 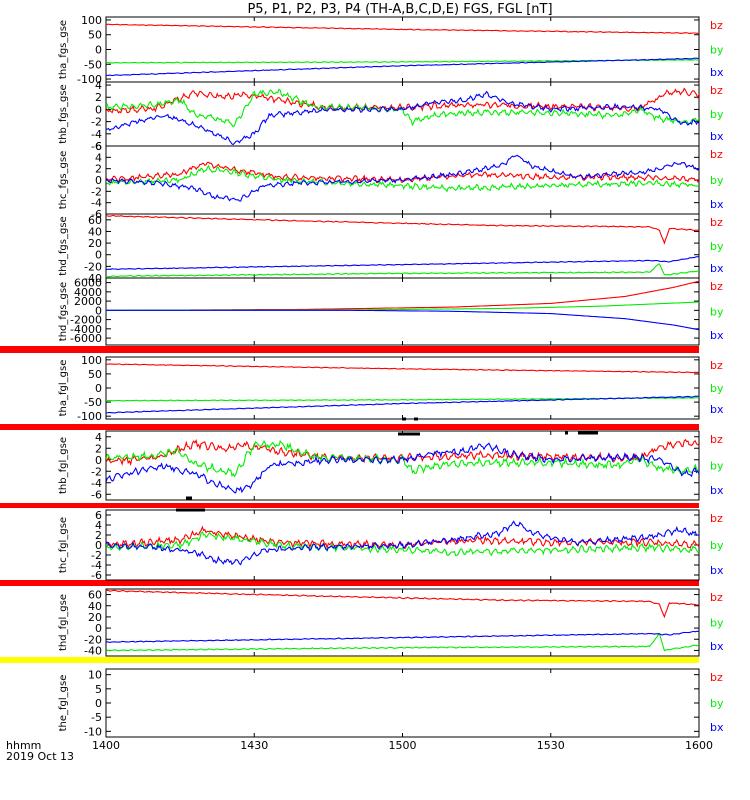 What do you see at coordinates (63, 545) in the screenshot?
I see `y-axis-label: thc_fgl_gse` at bounding box center [63, 545].